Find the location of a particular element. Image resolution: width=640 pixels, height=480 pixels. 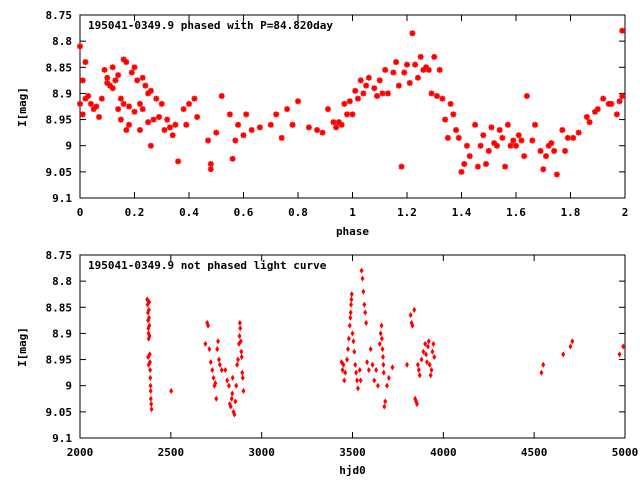

x-tick-label: 1 is located at coordinates (352, 212).